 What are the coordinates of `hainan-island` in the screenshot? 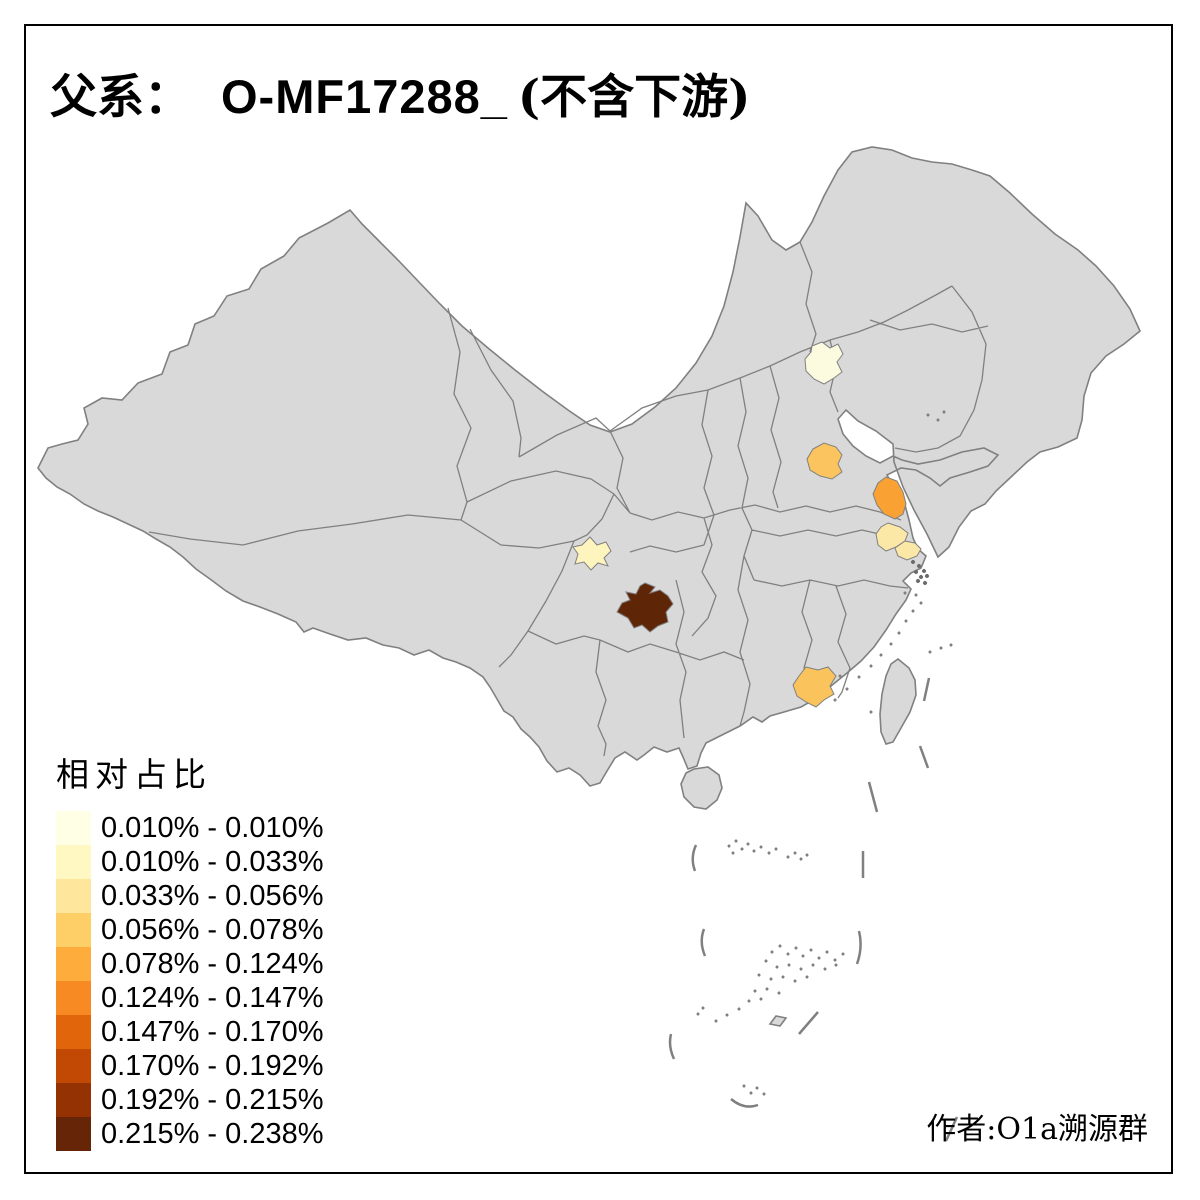 It's located at (701, 788).